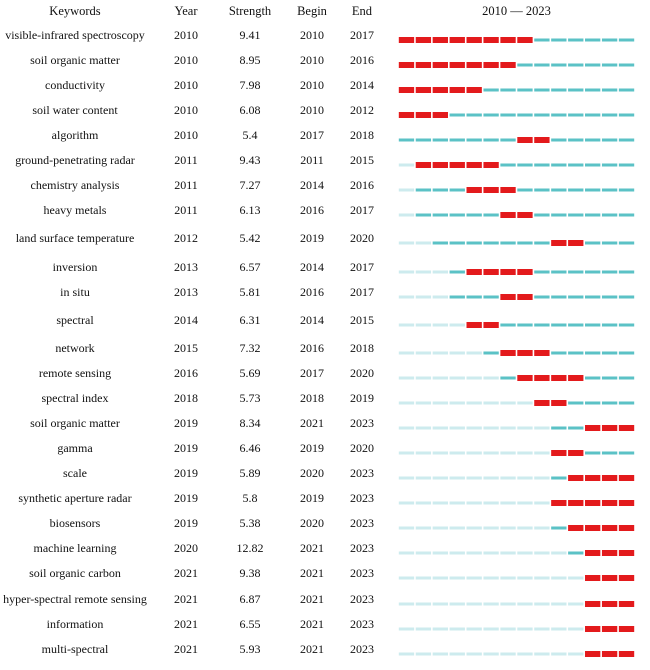 The image size is (650, 670). What do you see at coordinates (75, 448) in the screenshot?
I see `keyword-cell: gamma` at bounding box center [75, 448].